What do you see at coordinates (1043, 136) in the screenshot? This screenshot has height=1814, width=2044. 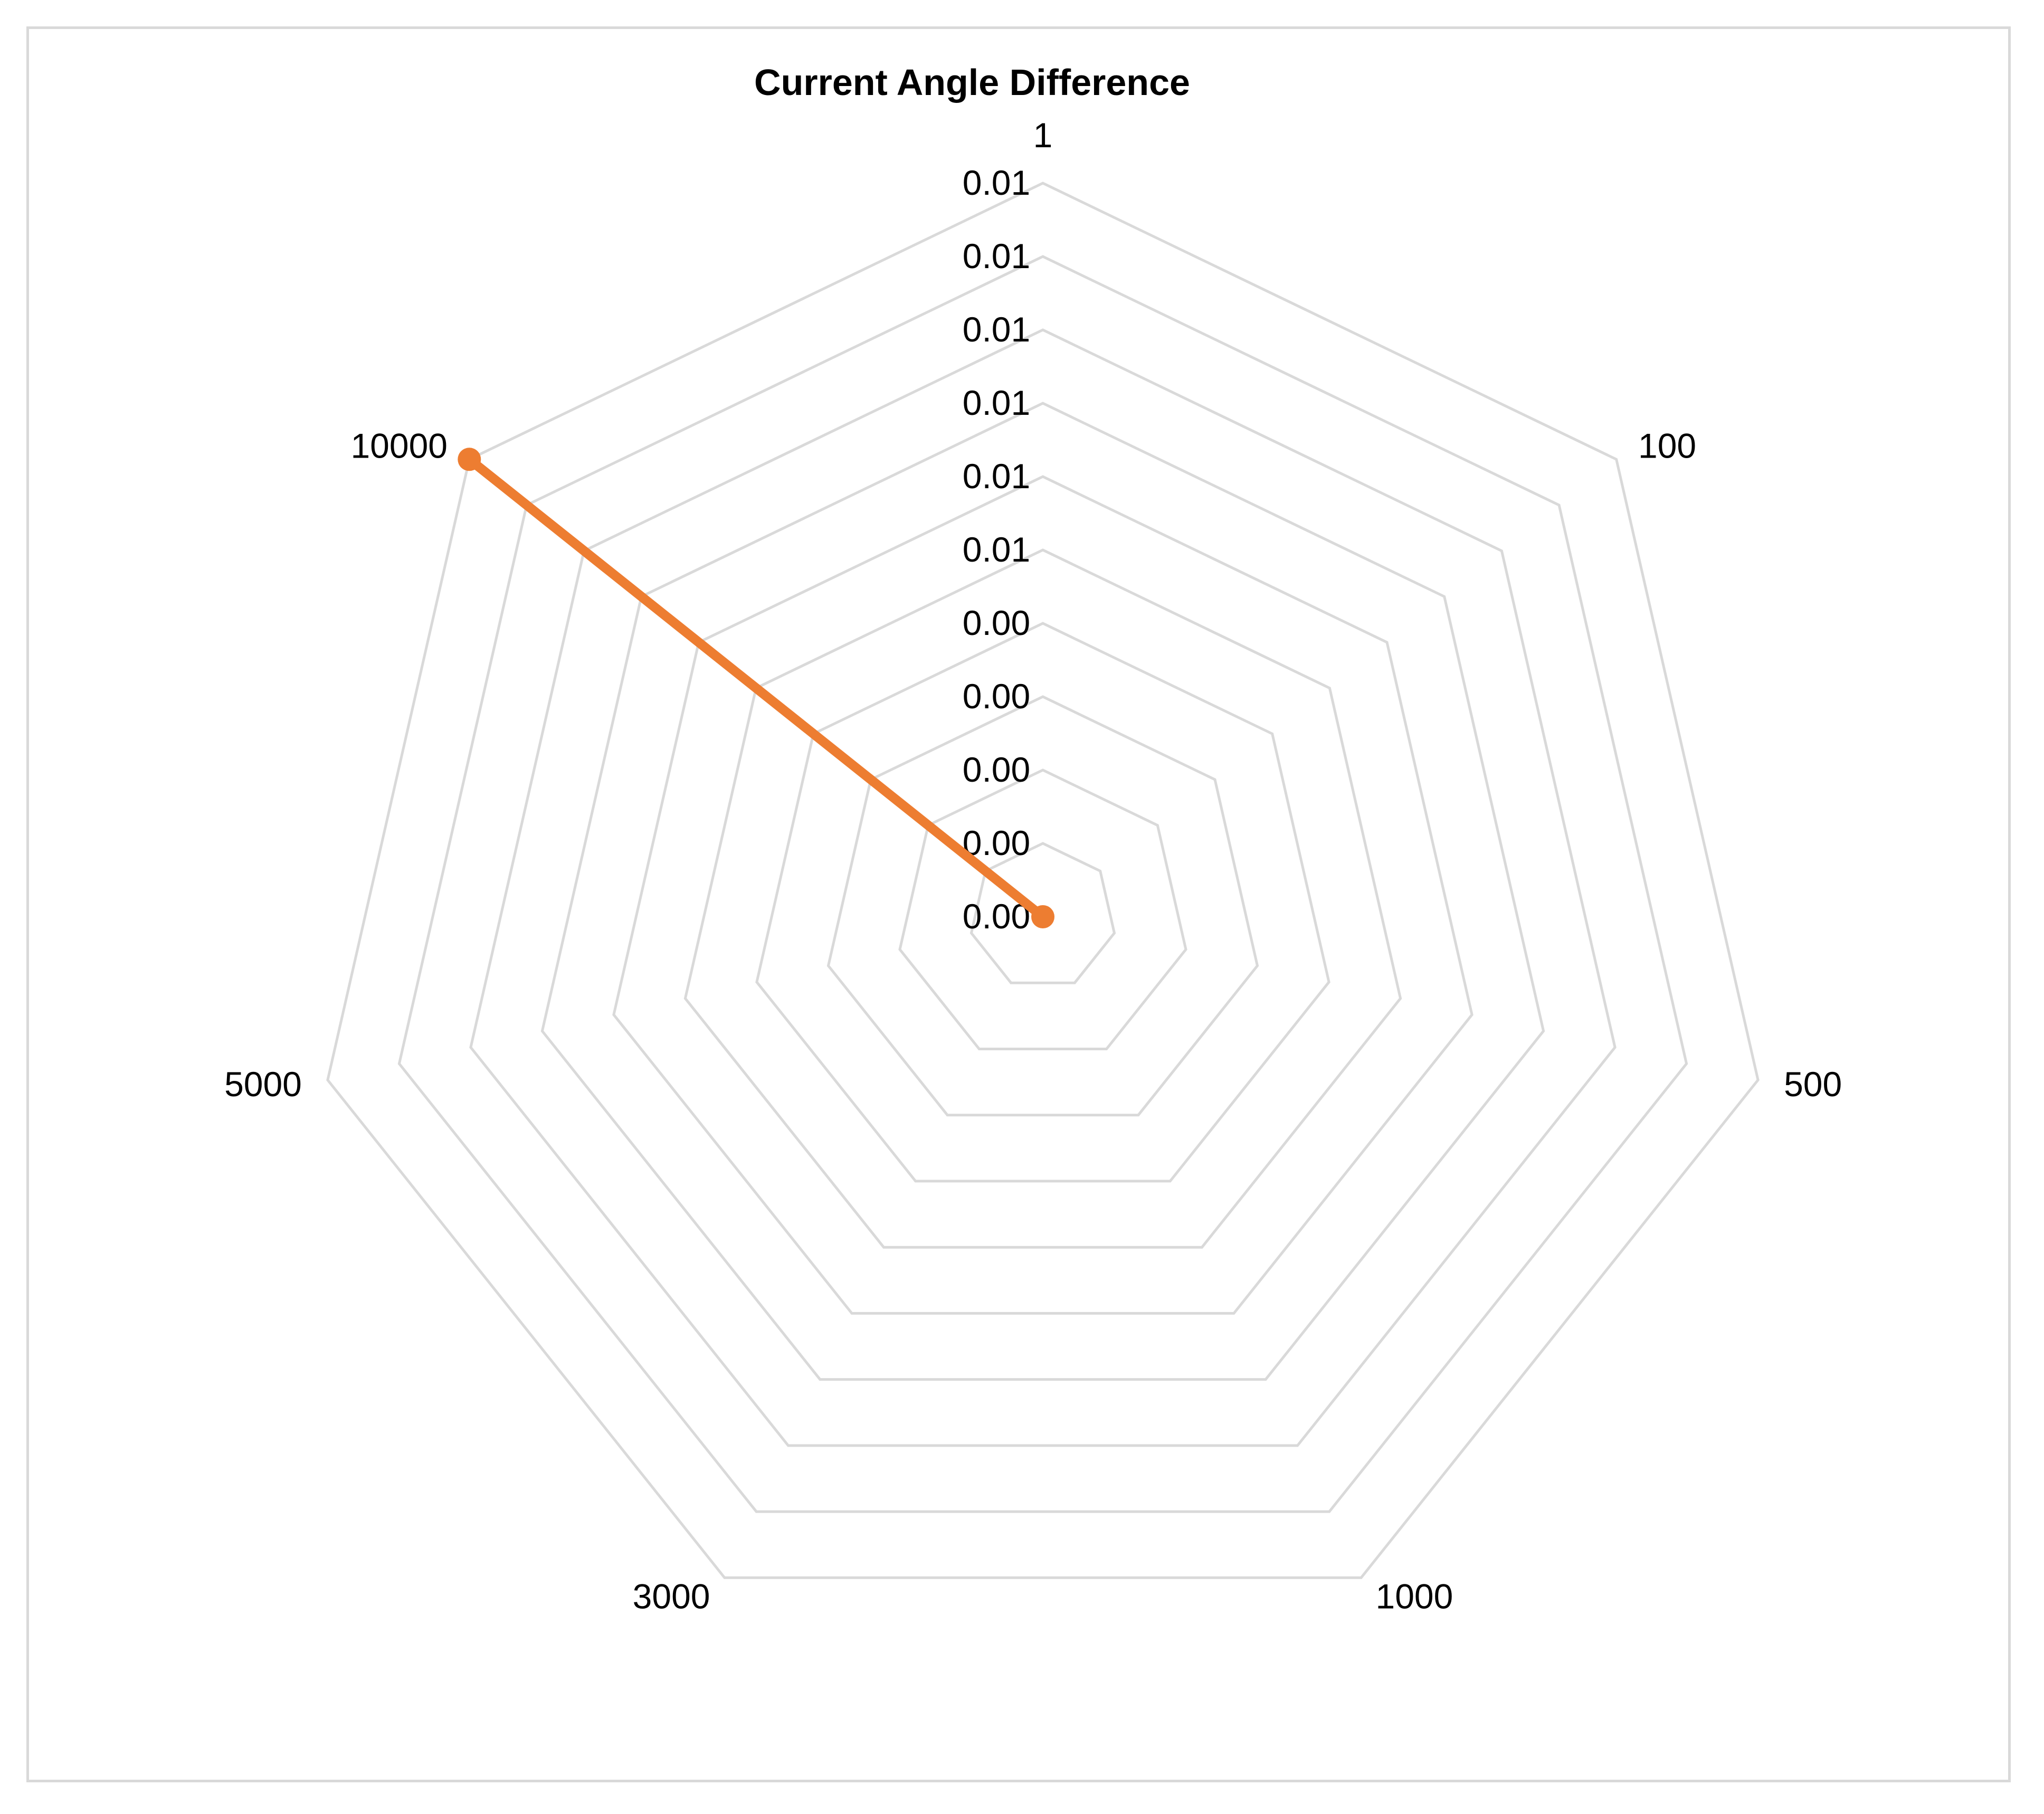 I see `category-label: 1` at bounding box center [1043, 136].